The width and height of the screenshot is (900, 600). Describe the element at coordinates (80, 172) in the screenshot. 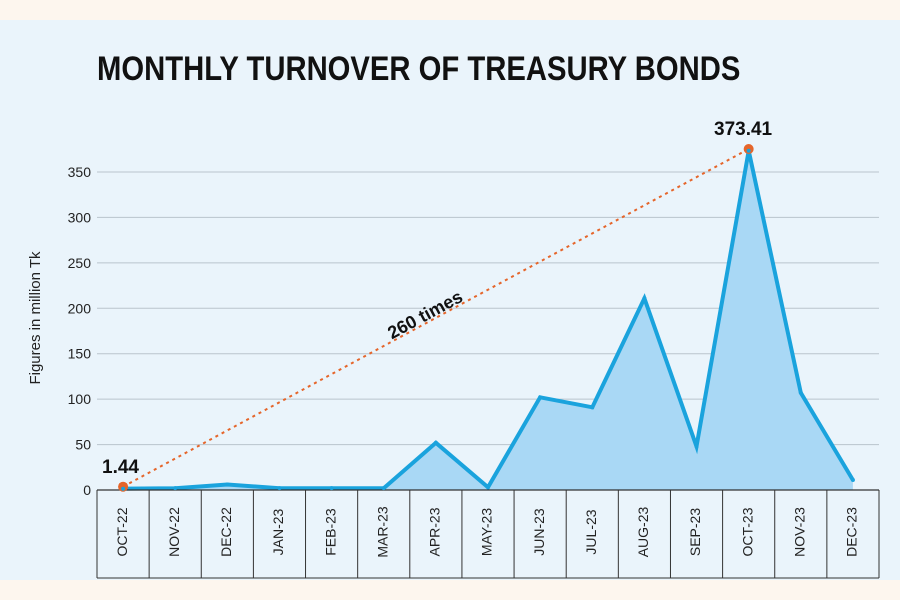

I see `y-tick-label: 350` at that location.